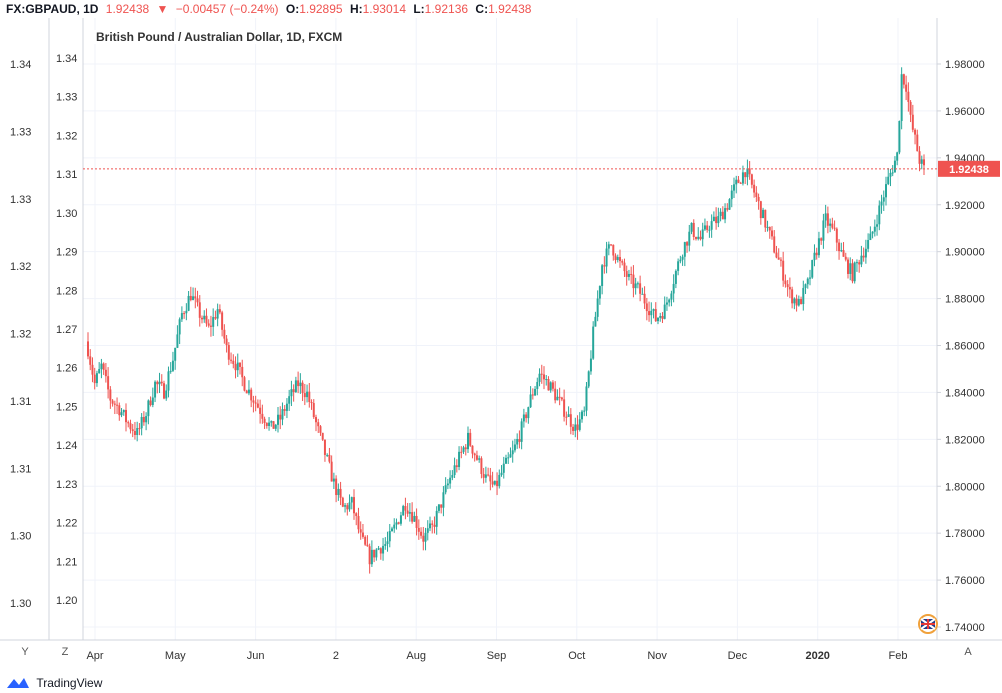  Describe the element at coordinates (20, 469) in the screenshot. I see `left-tick-label: 1.31` at that location.